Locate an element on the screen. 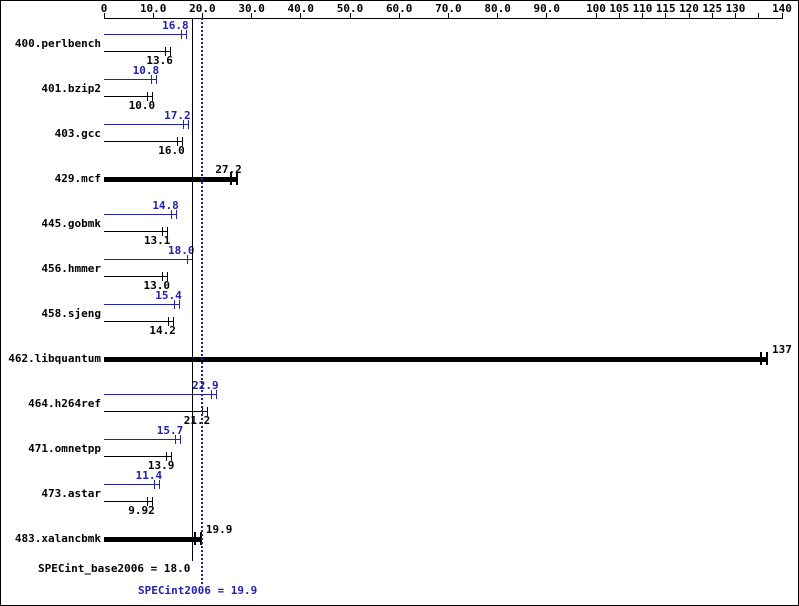 The height and width of the screenshot is (606, 799). benchmark-label: 429.mcf is located at coordinates (77, 178).